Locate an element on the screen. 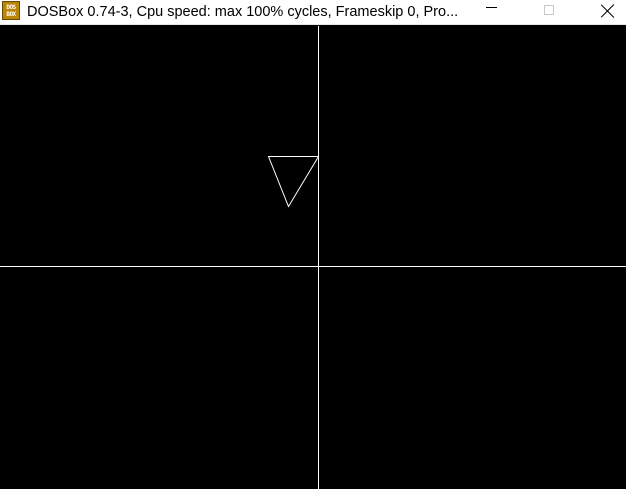 The image size is (626, 489). triangle-shape is located at coordinates (293, 182).